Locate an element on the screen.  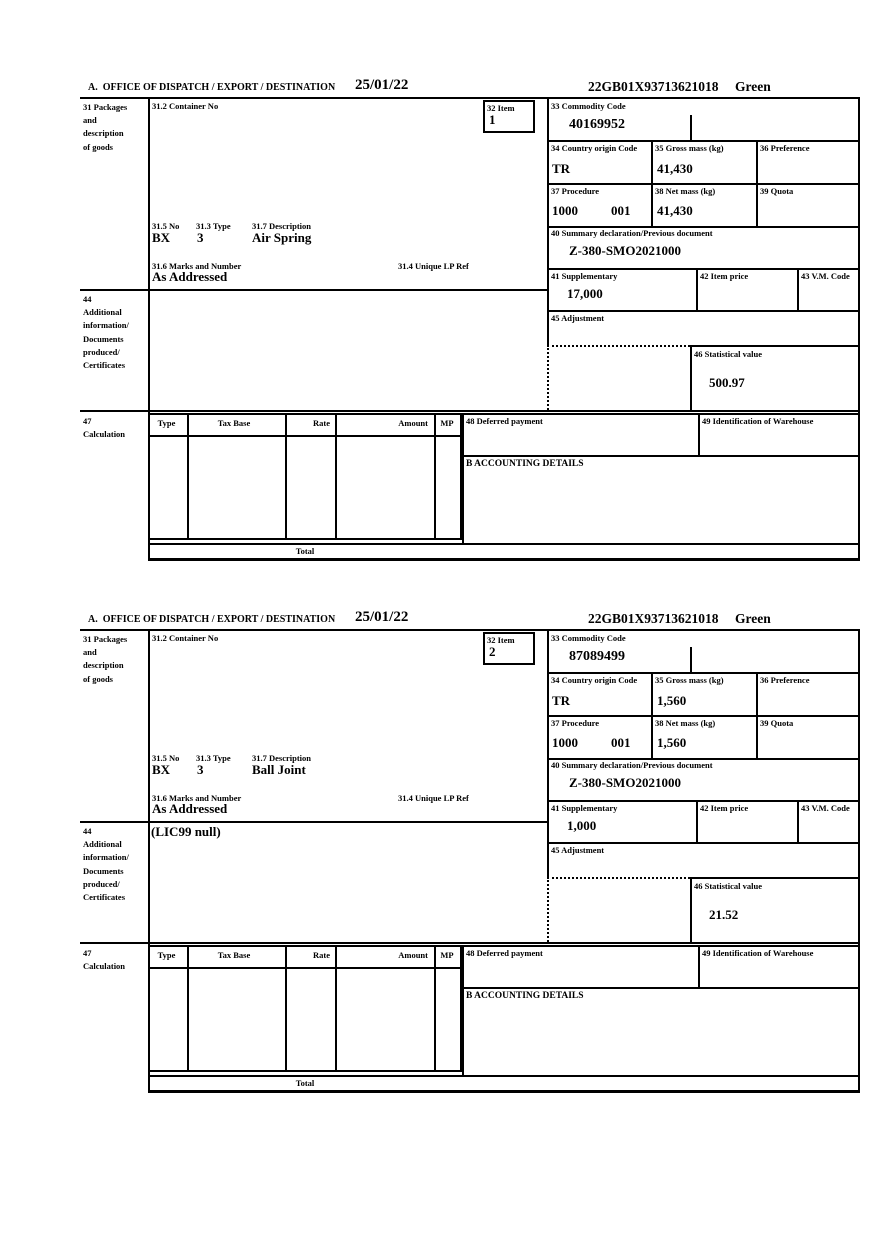
previous-document-value: Z-380-SMO2021000 is located at coordinates (625, 250).